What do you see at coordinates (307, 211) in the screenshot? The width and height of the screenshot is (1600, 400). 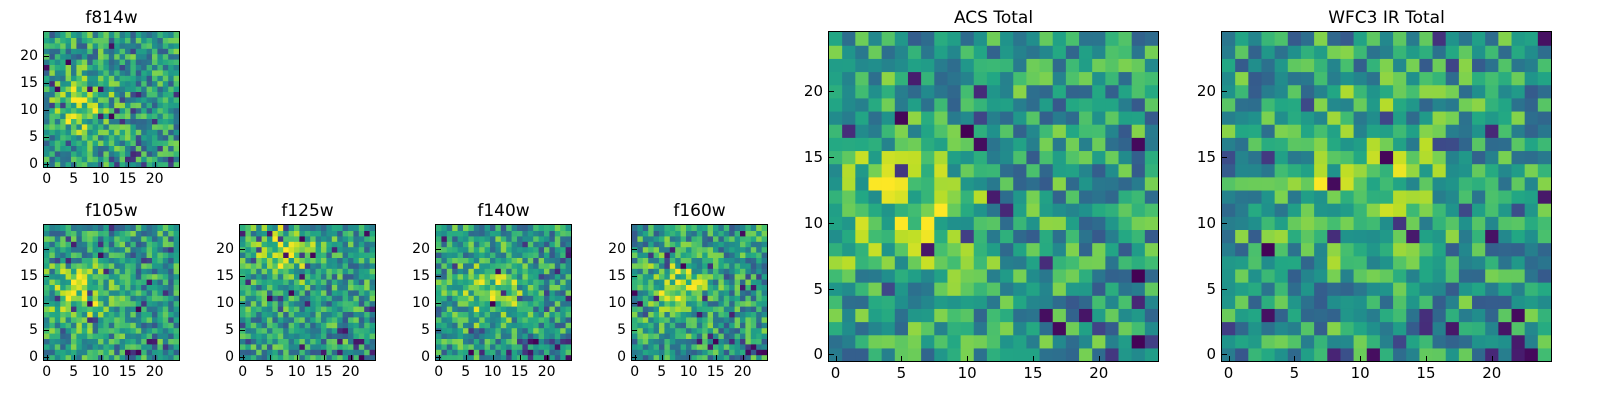 I see `chart-title: f125w` at bounding box center [307, 211].